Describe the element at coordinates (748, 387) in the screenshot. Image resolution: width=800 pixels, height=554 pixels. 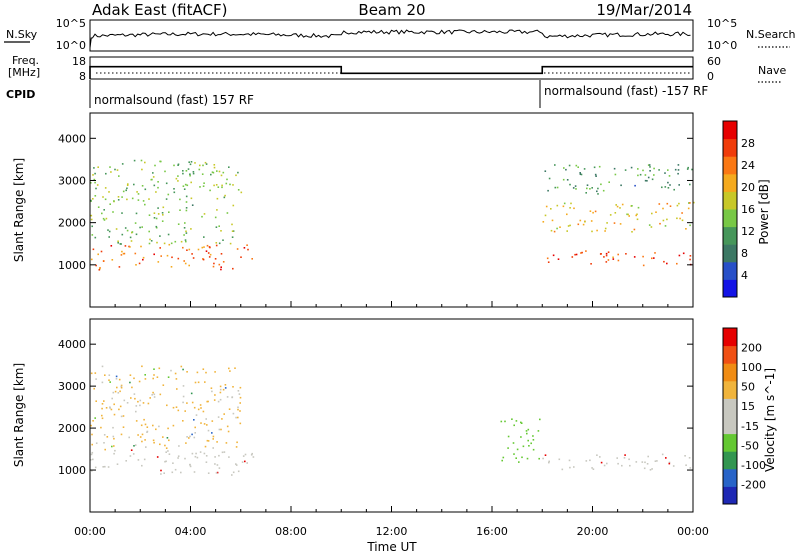
I see `colorbar-tick-label: 50` at that location.